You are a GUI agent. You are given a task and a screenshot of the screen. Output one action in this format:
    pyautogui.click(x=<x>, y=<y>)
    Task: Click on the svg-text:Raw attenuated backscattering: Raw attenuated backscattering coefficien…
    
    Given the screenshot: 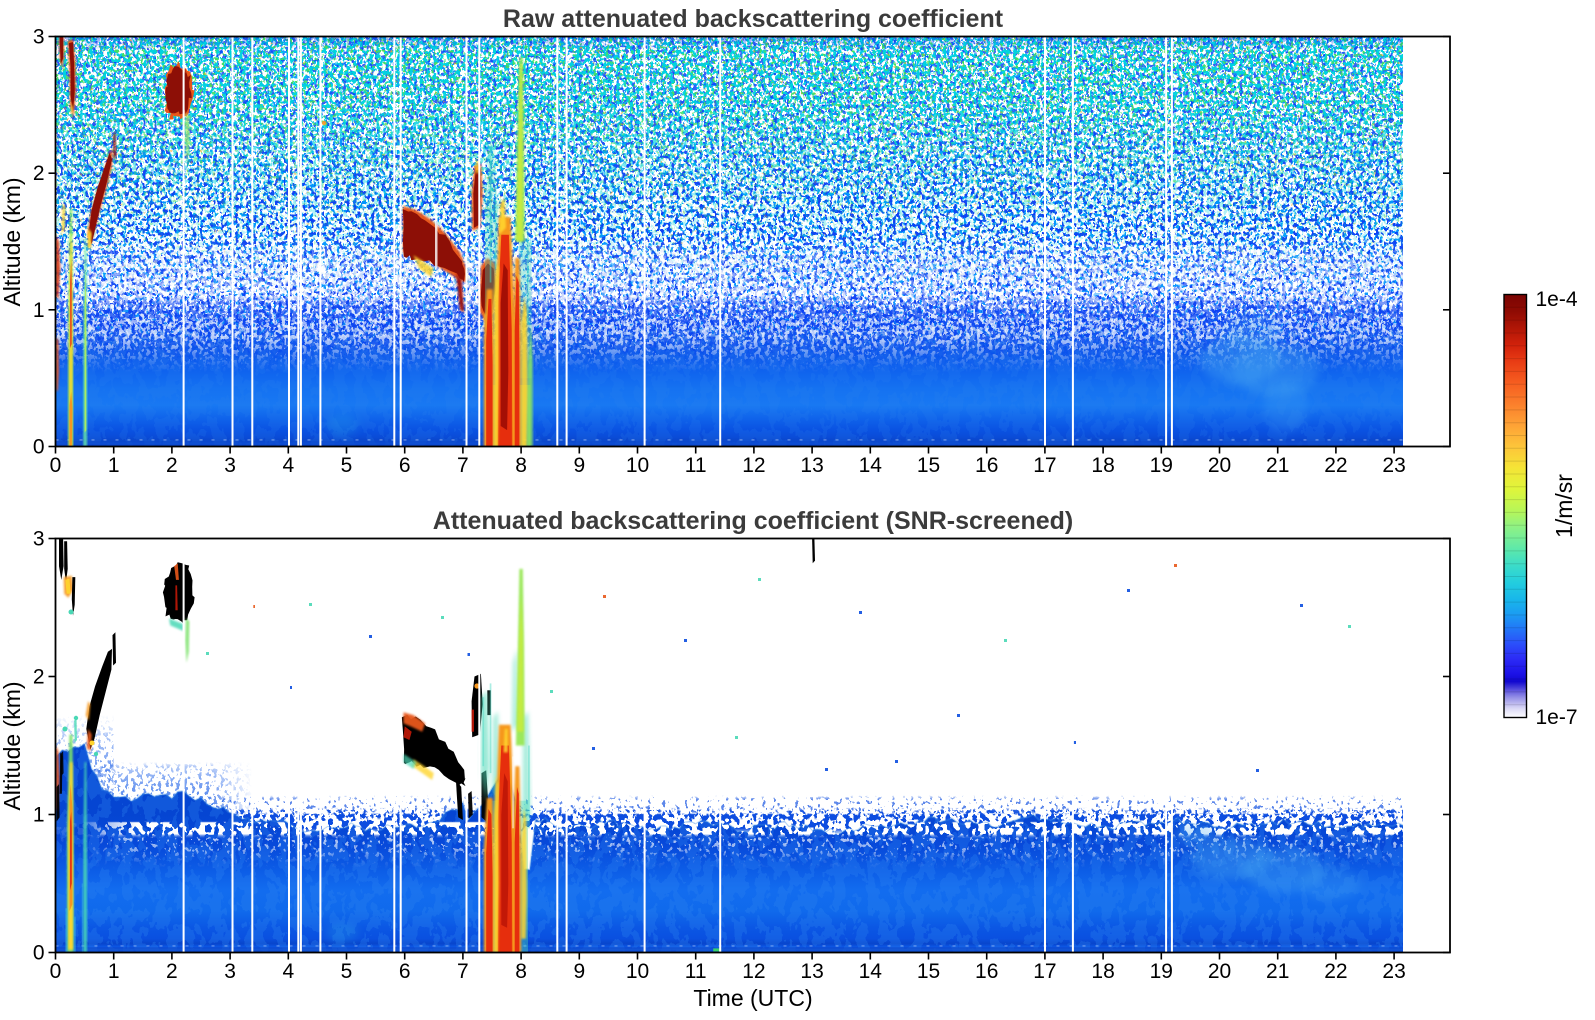 What is the action you would take?
    pyautogui.click(x=753, y=19)
    